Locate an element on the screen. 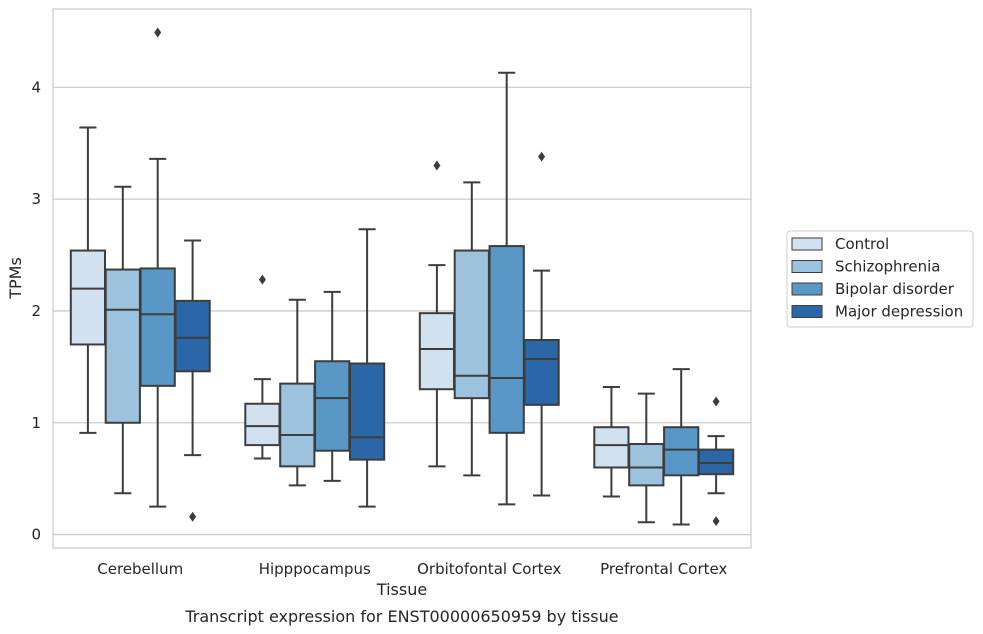 Image resolution: width=983 pixels, height=634 pixels. x-tick-label: Prefrontal Cortex is located at coordinates (663, 569).